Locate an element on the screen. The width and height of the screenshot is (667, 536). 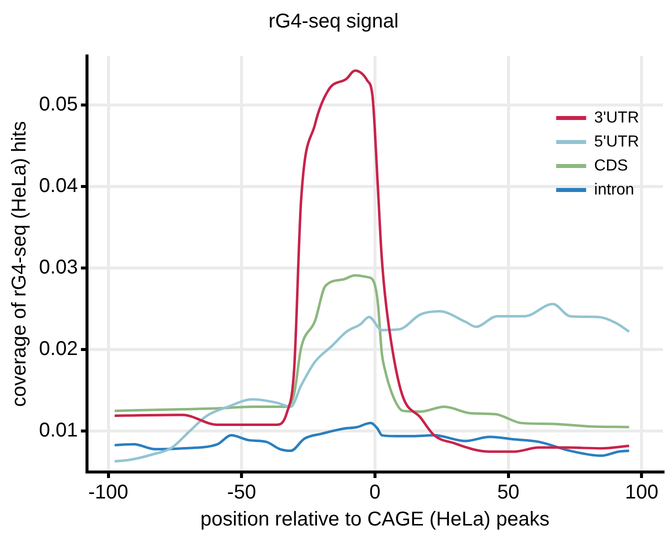
y-tick-label: 0.05 is located at coordinates (58, 104).